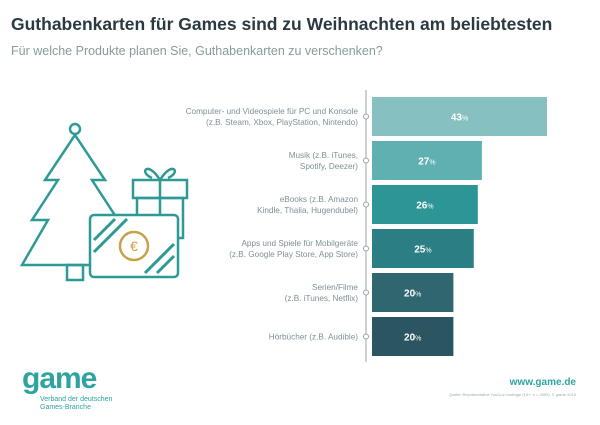 The height and width of the screenshot is (425, 600). I want to click on category-label: Apps und Spiele für Mobilgeräte, so click(299, 243).